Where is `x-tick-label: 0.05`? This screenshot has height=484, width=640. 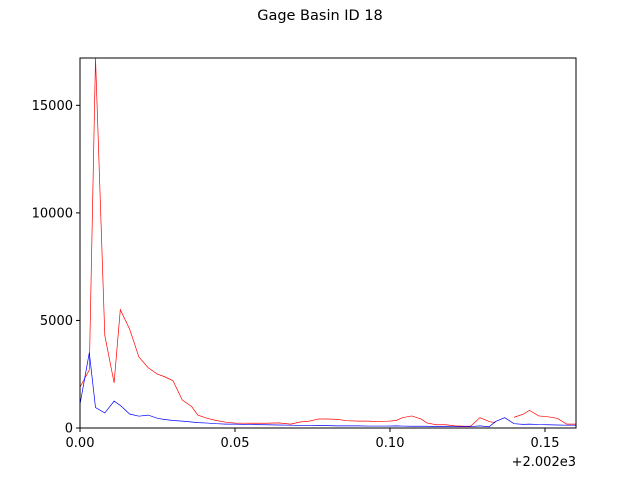 x-tick-label: 0.05 is located at coordinates (235, 443).